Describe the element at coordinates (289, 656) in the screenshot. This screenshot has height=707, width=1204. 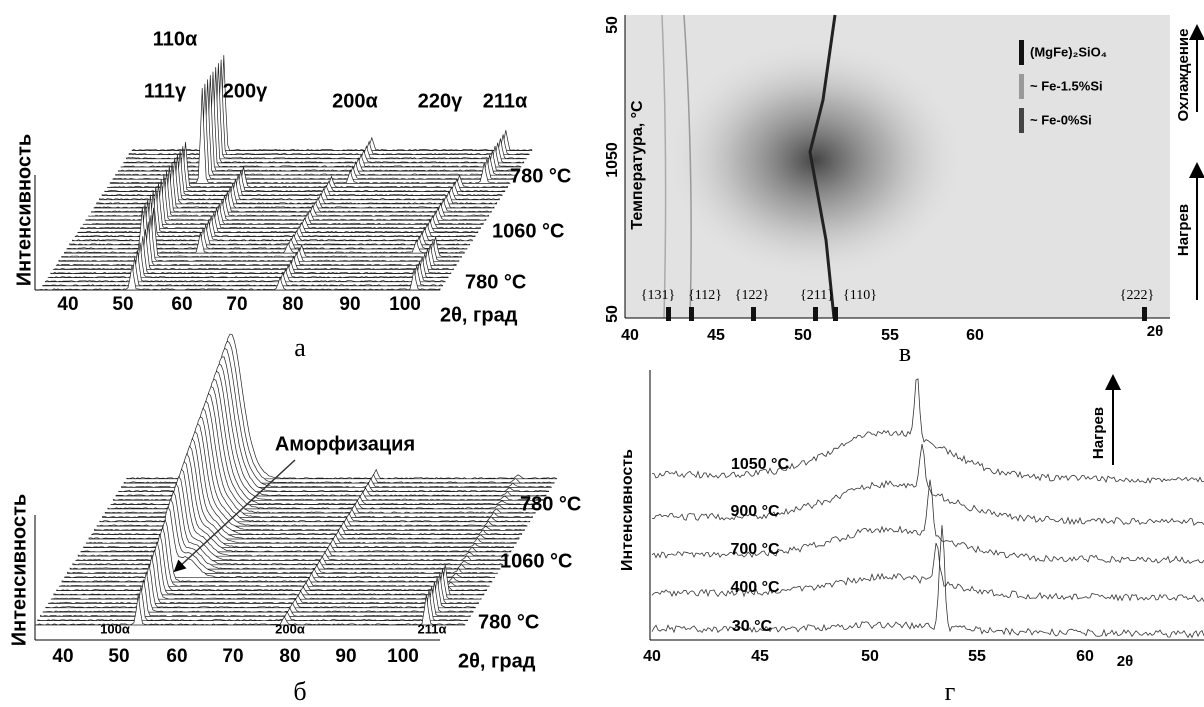
I see `x-tick-label: 80` at that location.